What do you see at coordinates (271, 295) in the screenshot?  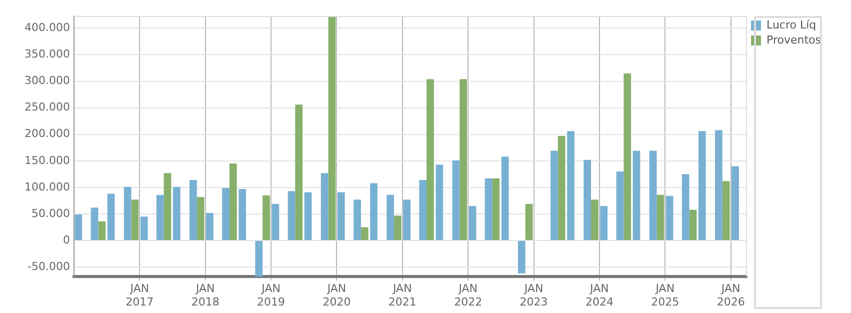 I see `x-tick-label: JAN 2019` at bounding box center [271, 295].